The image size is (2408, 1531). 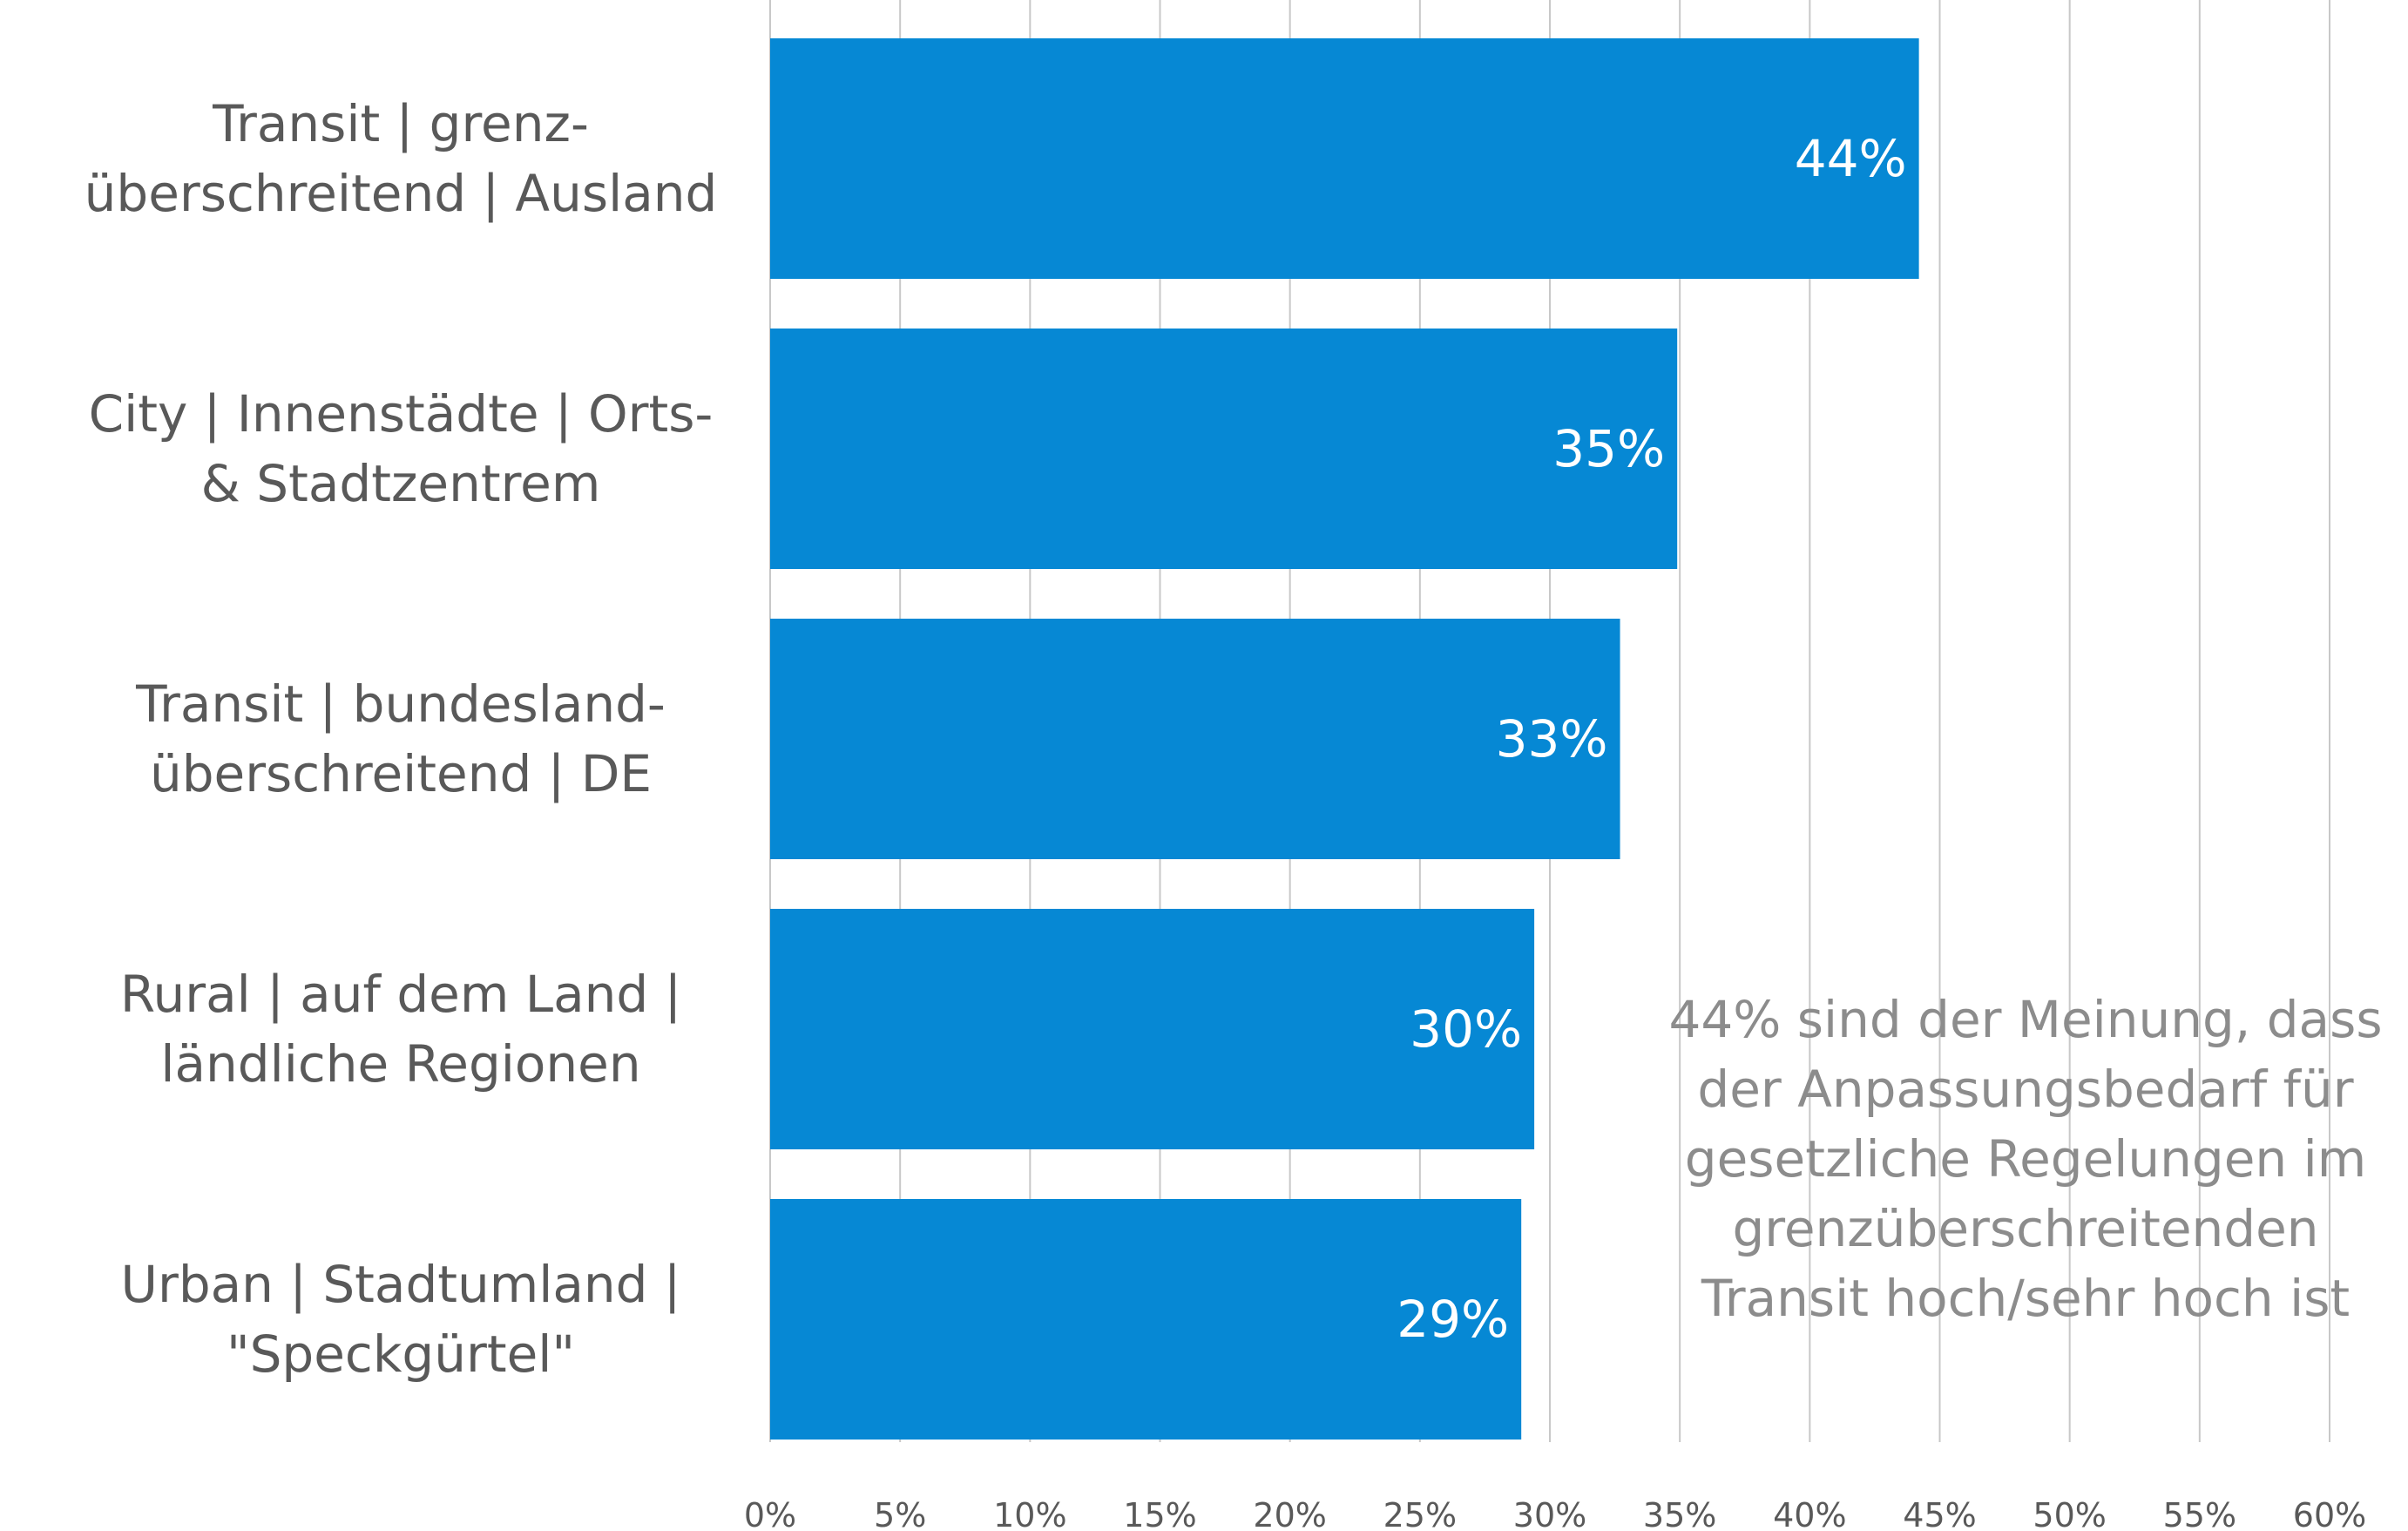 I want to click on x-tick-label: 50%, so click(x=2069, y=1513).